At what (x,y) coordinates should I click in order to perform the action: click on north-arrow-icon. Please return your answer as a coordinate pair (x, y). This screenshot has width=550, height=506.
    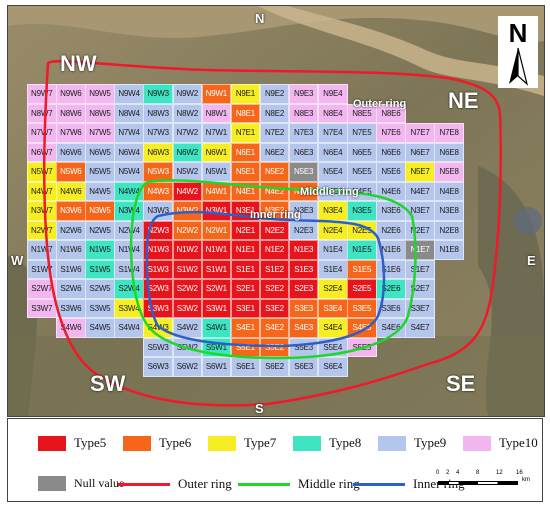
    Looking at the image, I should click on (519, 66).